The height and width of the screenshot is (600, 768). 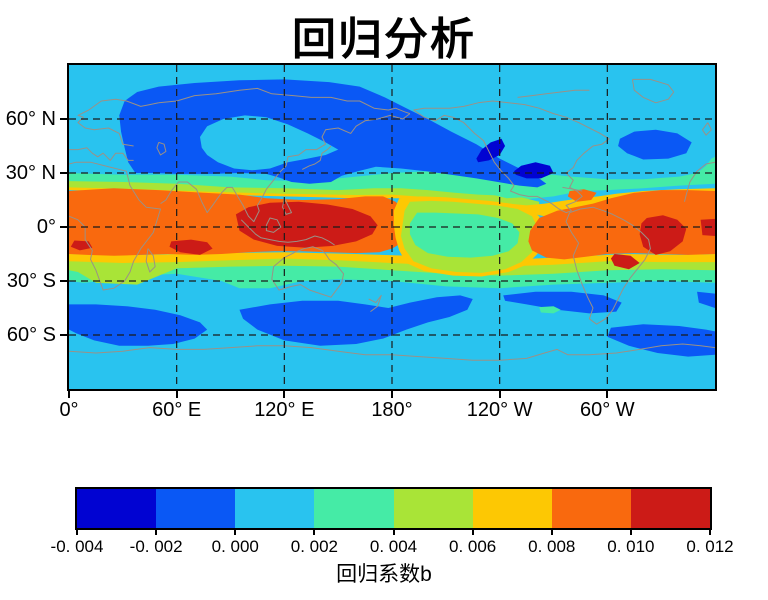 What do you see at coordinates (625, 262) in the screenshot?
I see `contour-region-red-brazil-south` at bounding box center [625, 262].